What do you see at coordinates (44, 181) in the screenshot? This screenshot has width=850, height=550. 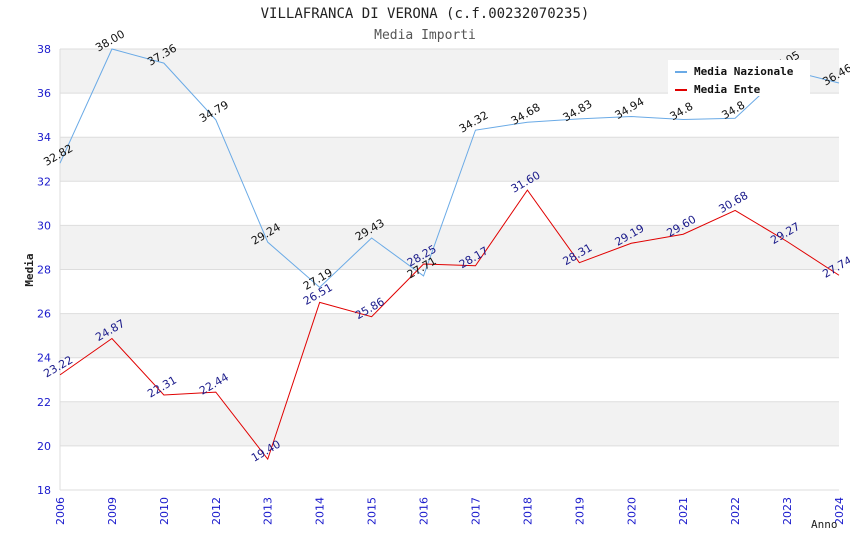 I see `y-tick-label: 32` at bounding box center [44, 181].